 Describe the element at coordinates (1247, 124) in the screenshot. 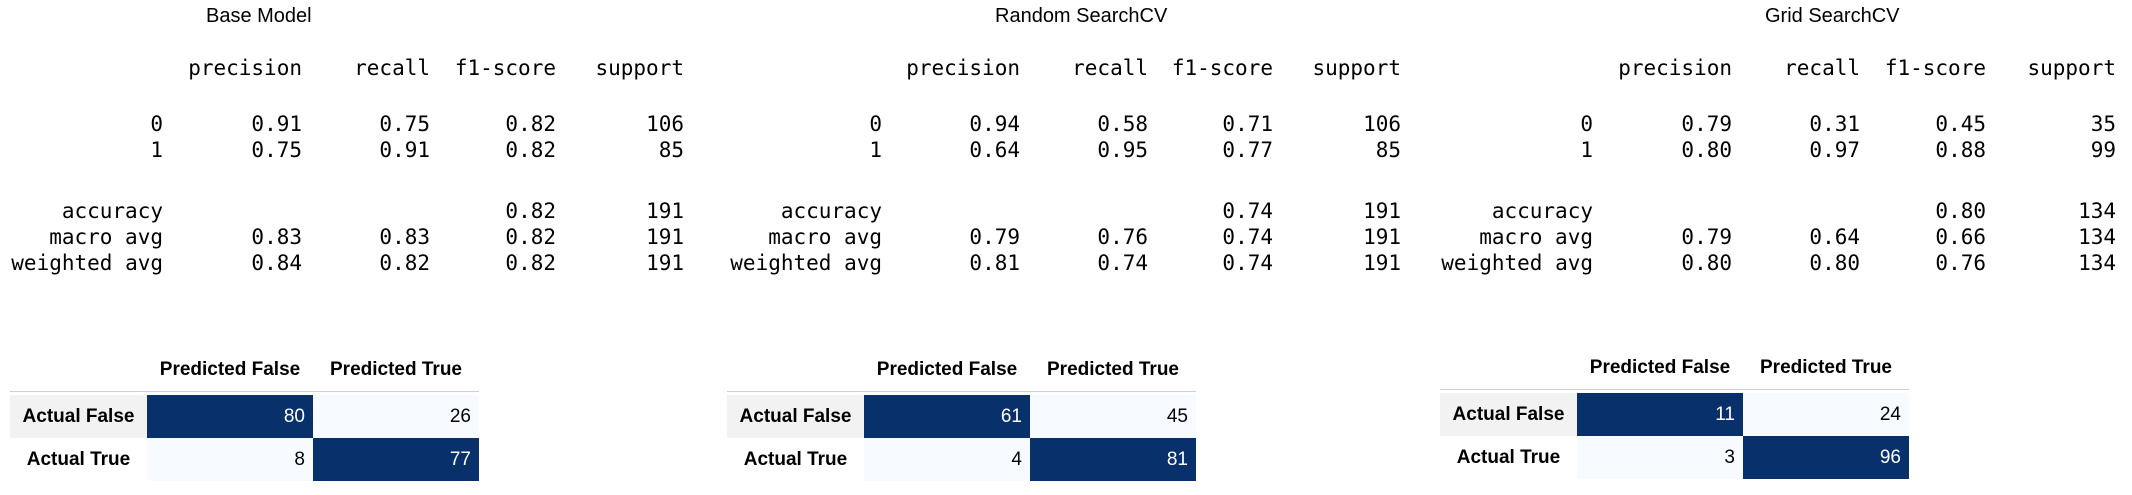

I see `report-cell: 0.71` at that location.